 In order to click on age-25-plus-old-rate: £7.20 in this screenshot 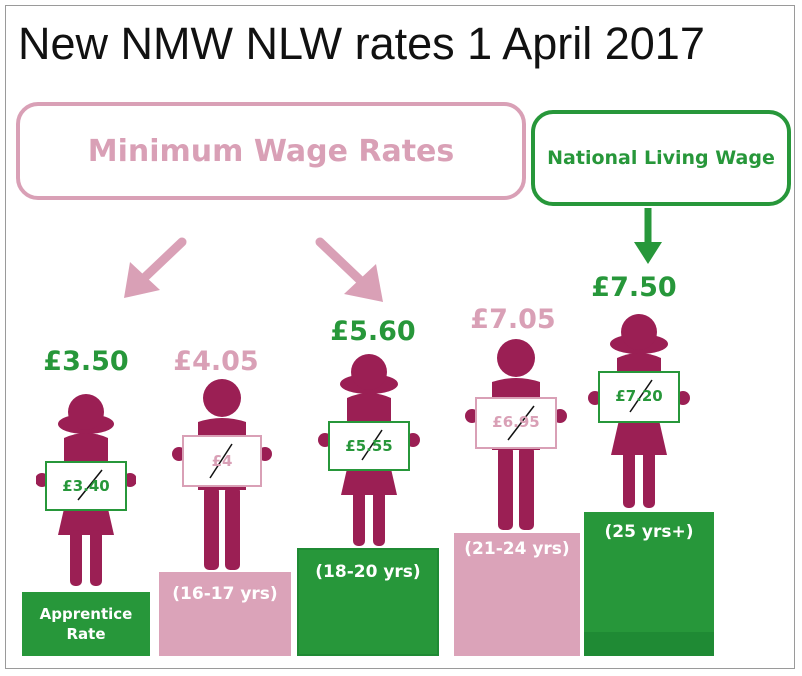, I will do `click(639, 396)`.